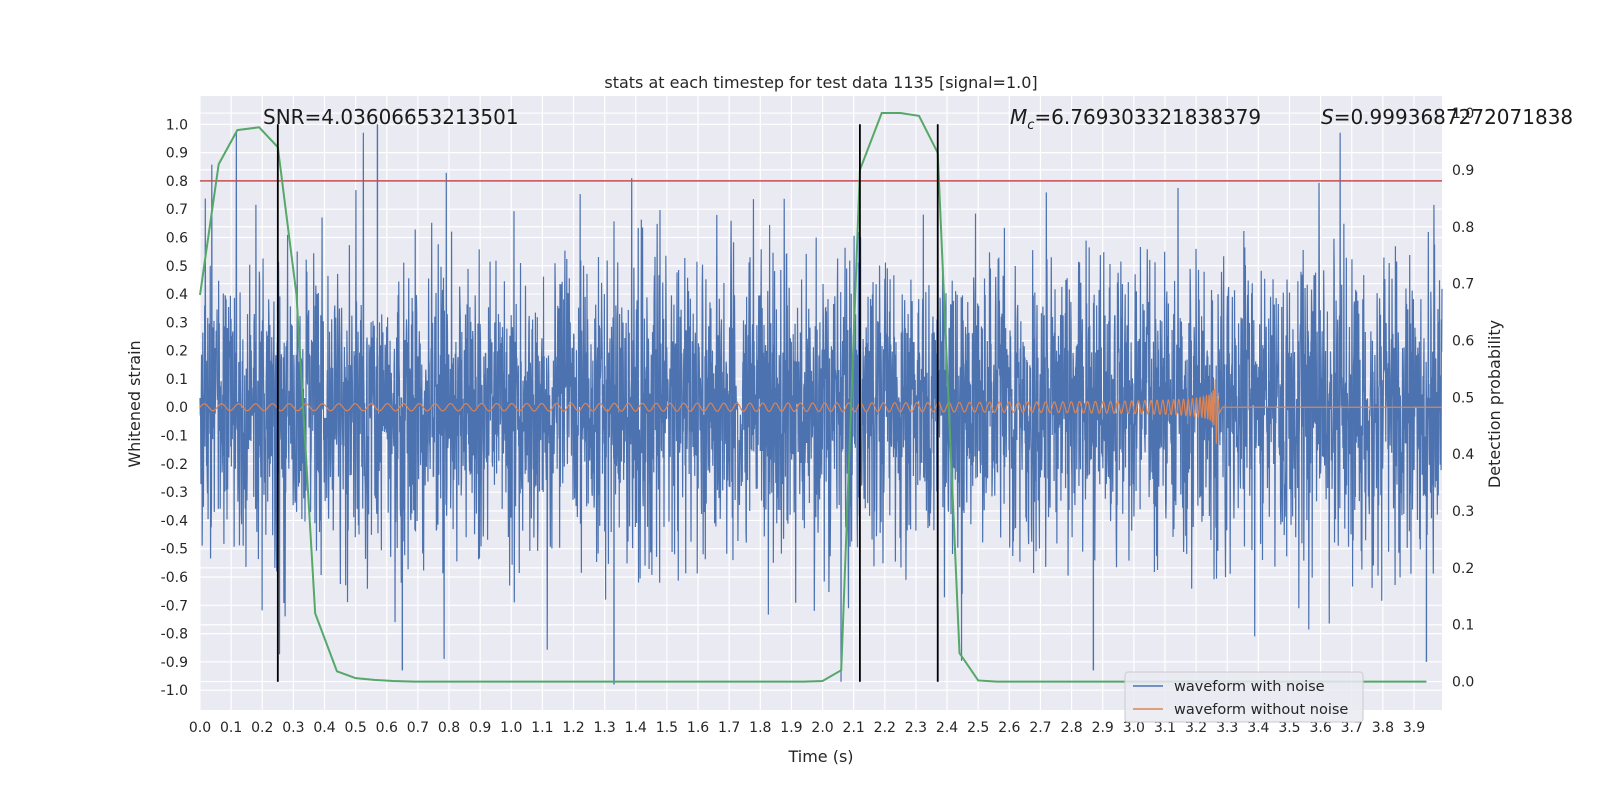 This screenshot has height=800, width=1600. I want to click on y-tick-label: 0.4, so click(177, 295).